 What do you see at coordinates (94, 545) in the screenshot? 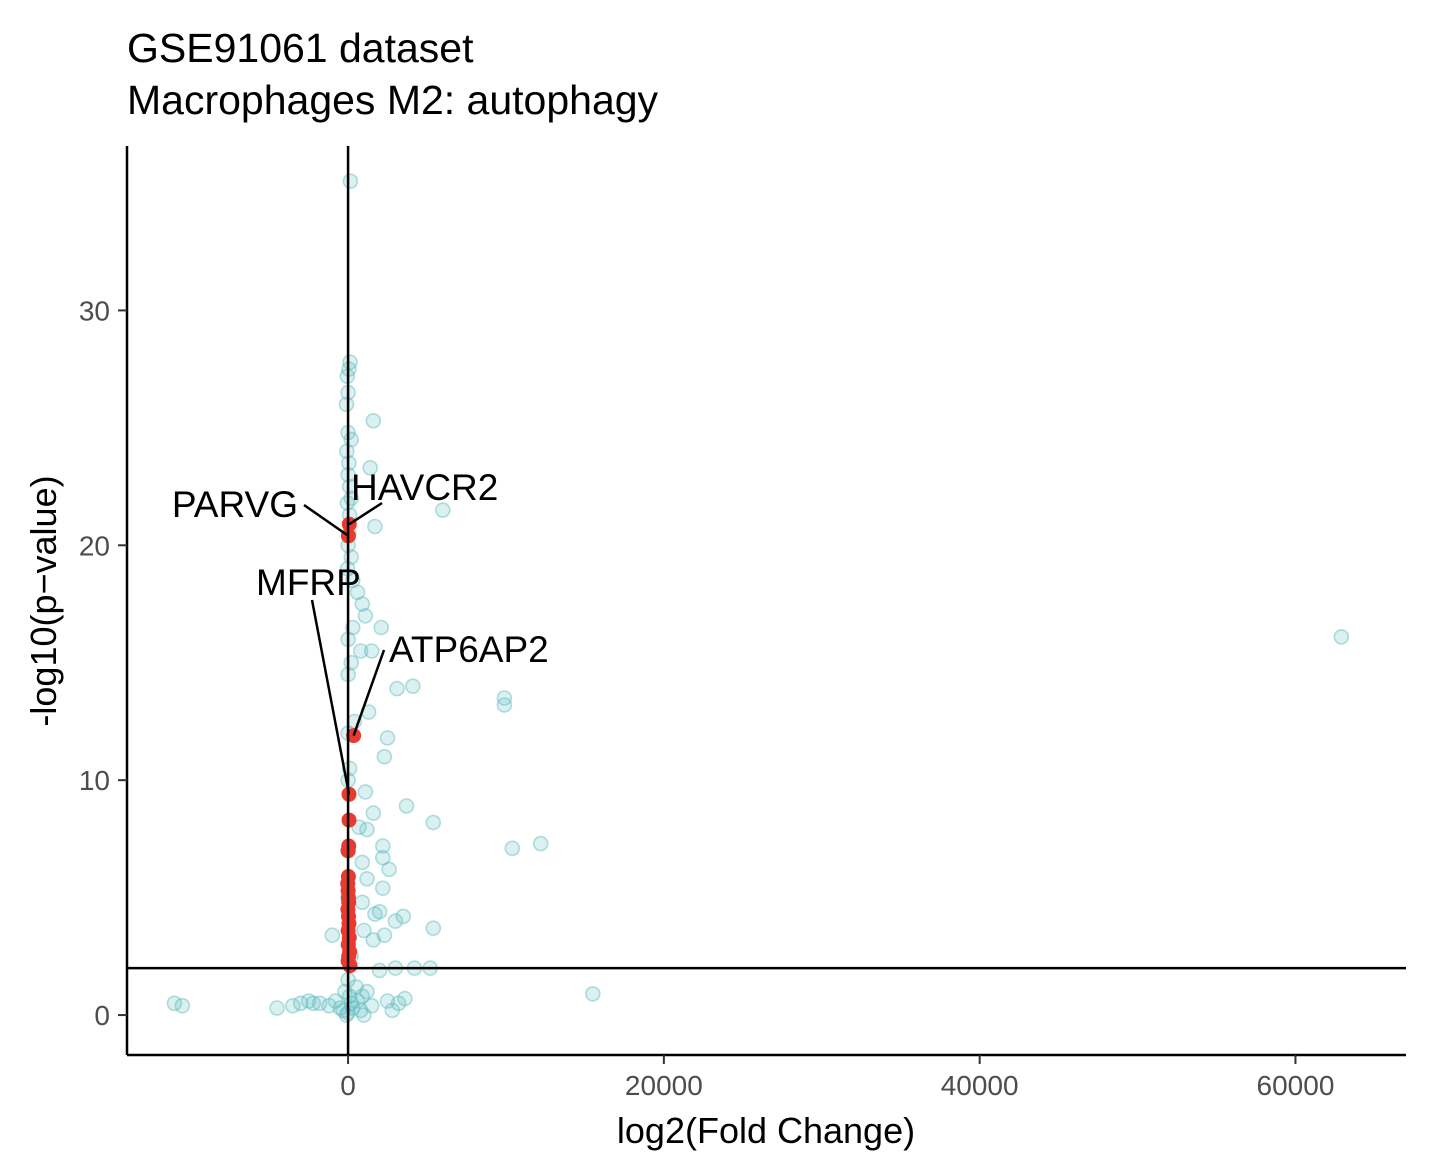
I see `y-tick-label: 20` at bounding box center [94, 545].